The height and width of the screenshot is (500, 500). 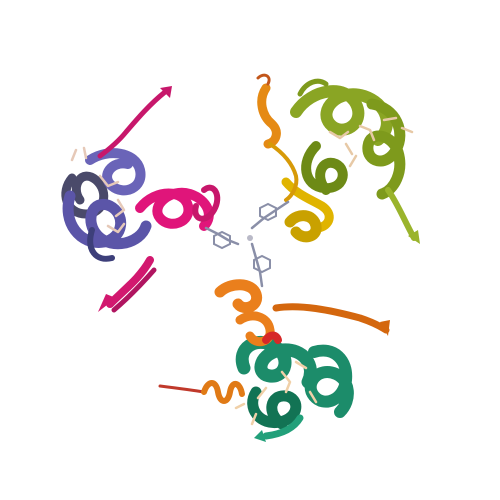 I want to click on magenta-strand-low, so click(x=130, y=282).